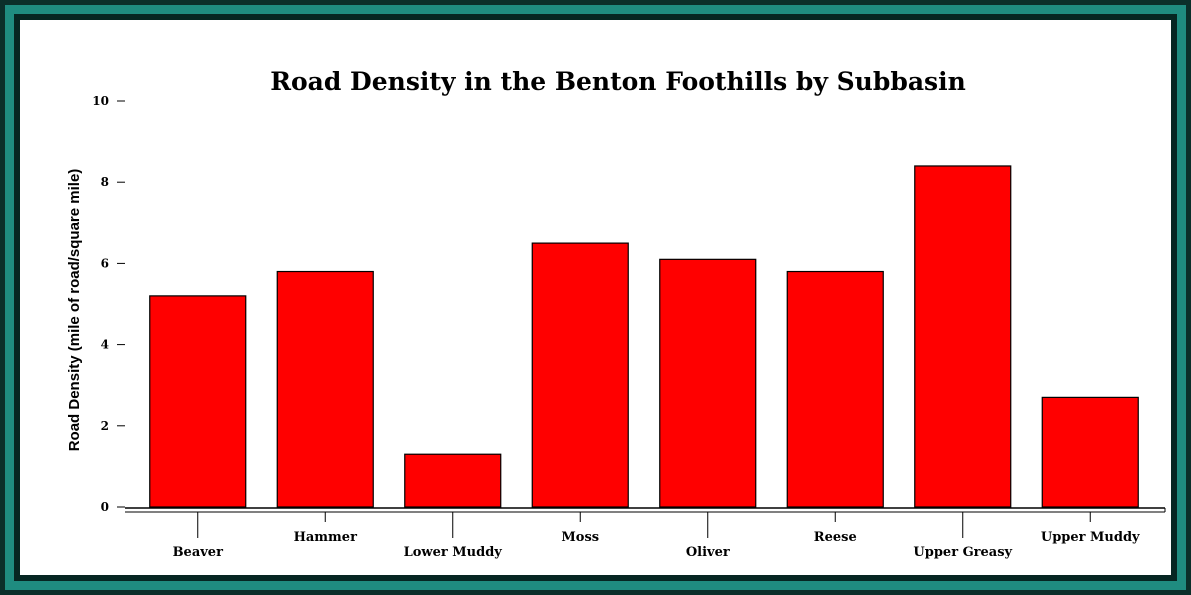 This screenshot has width=1191, height=595. Describe the element at coordinates (105, 426) in the screenshot. I see `y-tick-label: 2` at that location.